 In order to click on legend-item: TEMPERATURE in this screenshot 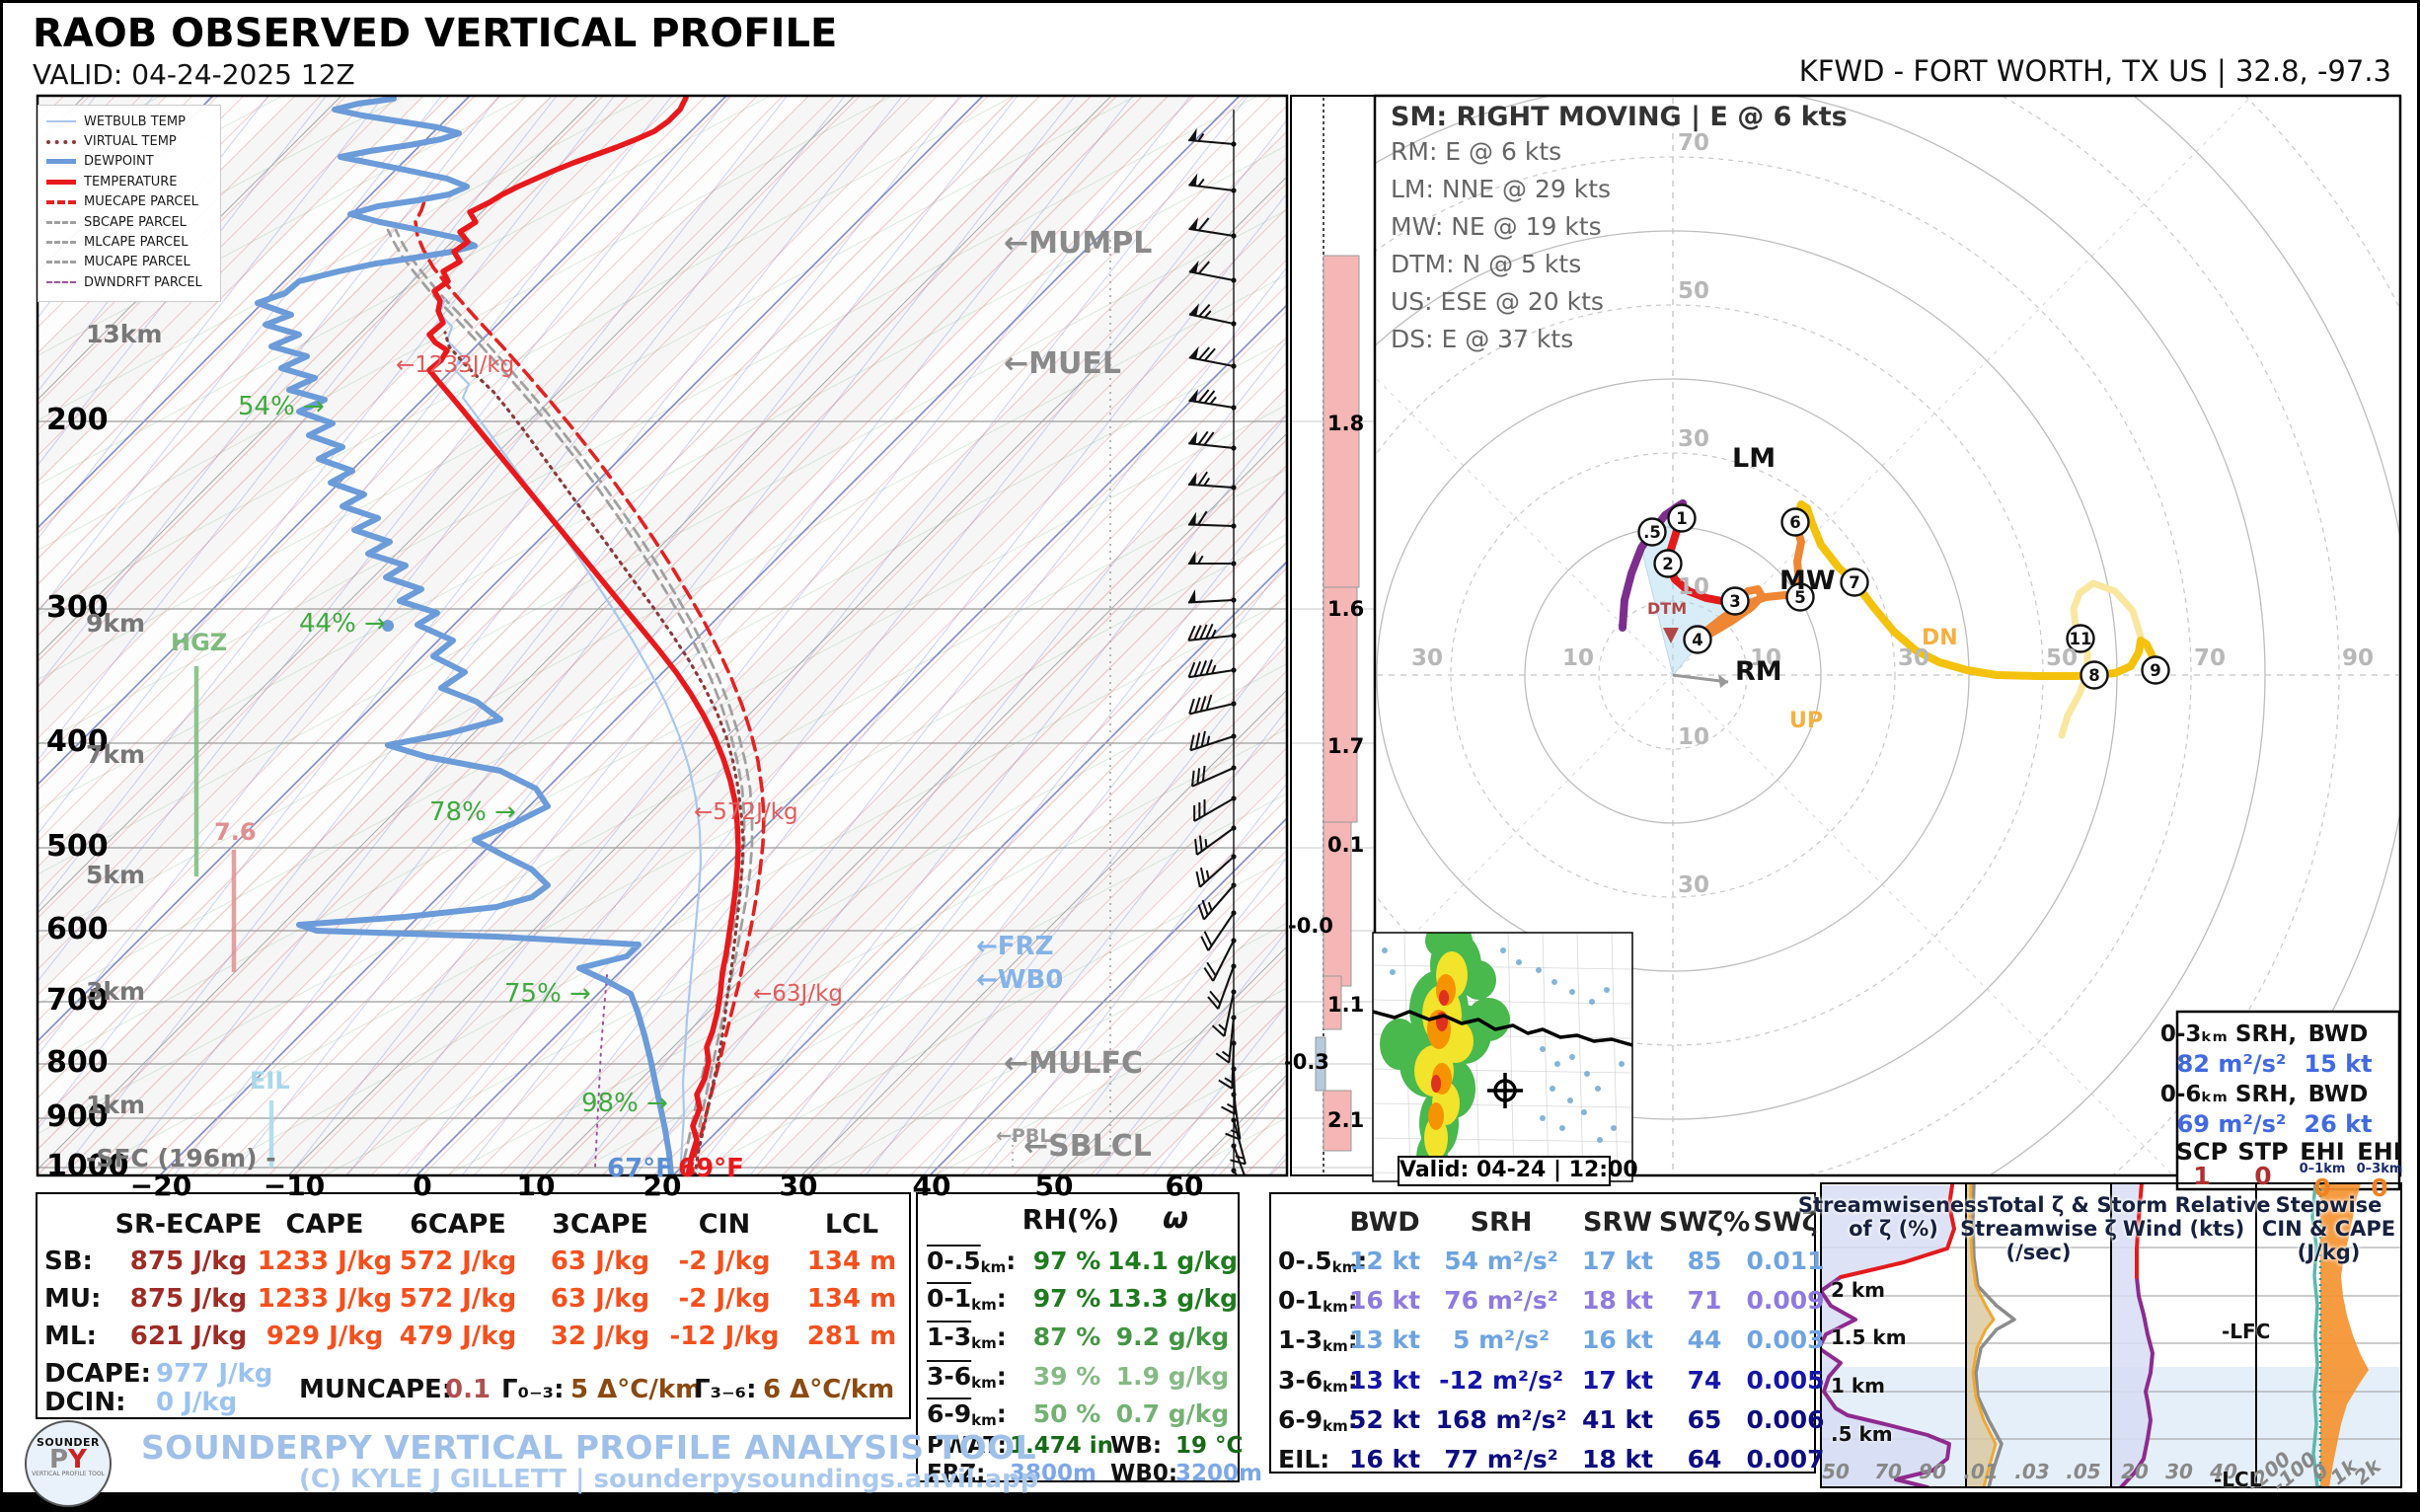, I will do `click(129, 181)`.